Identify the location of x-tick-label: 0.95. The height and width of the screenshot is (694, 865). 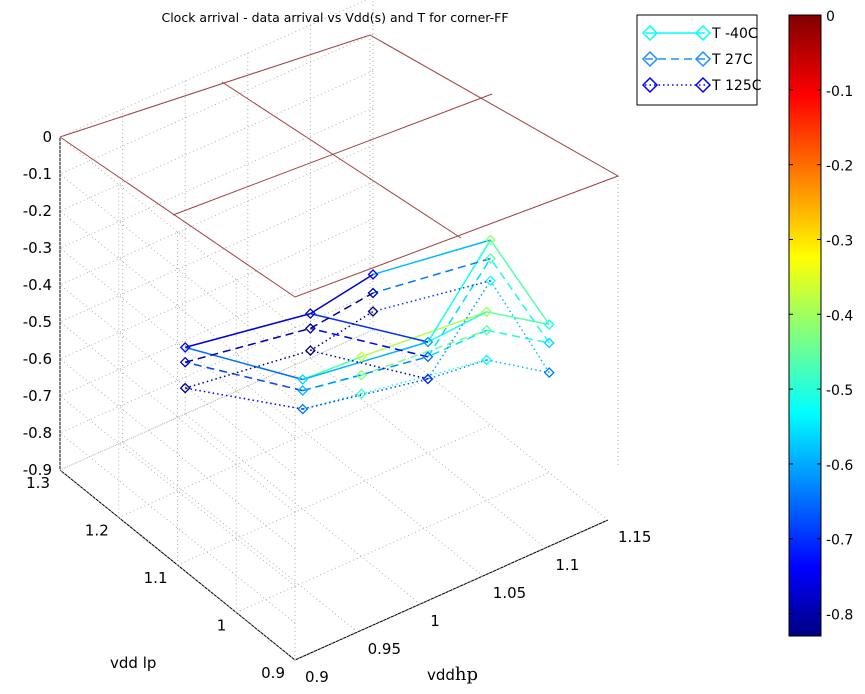
(384, 649).